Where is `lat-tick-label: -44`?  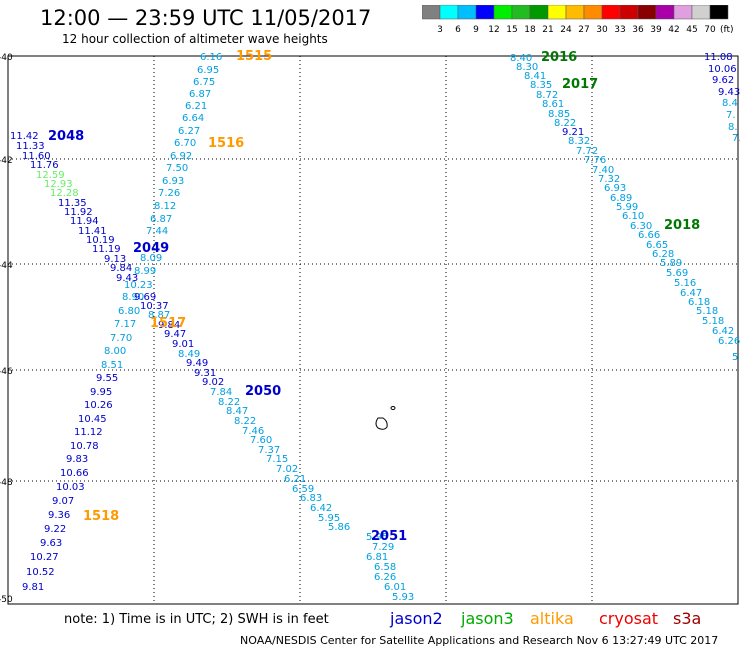 lat-tick-label: -44 is located at coordinates (6, 266).